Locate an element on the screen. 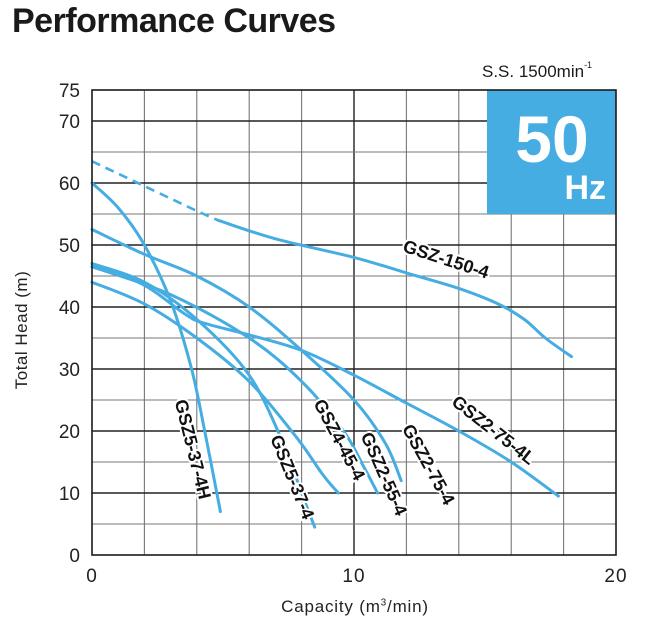 The height and width of the screenshot is (638, 670). y-tick-label: 60 is located at coordinates (69, 184).